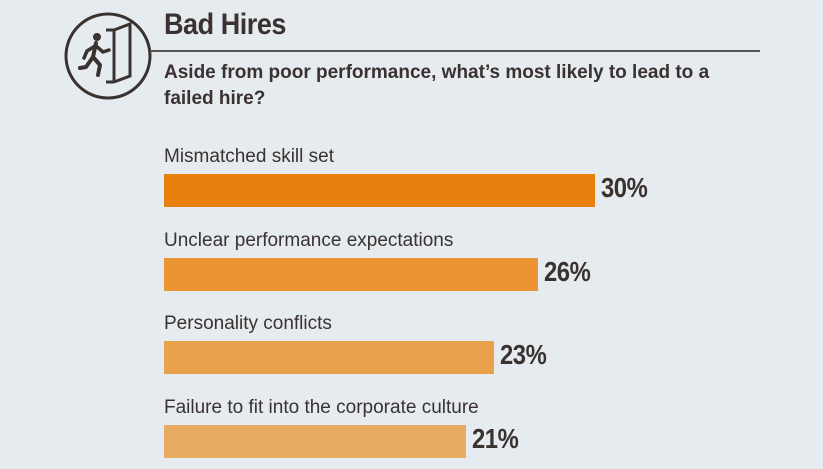 This screenshot has width=823, height=469. What do you see at coordinates (309, 240) in the screenshot?
I see `category-label: Unclear performance expectations` at bounding box center [309, 240].